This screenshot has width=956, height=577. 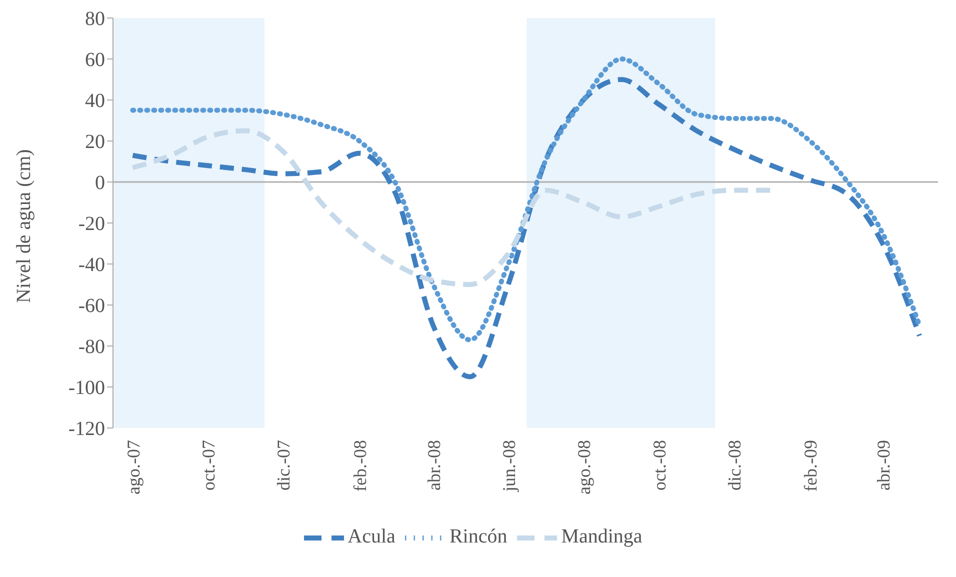 I want to click on x-tick-label: abr.-08, so click(x=434, y=465).